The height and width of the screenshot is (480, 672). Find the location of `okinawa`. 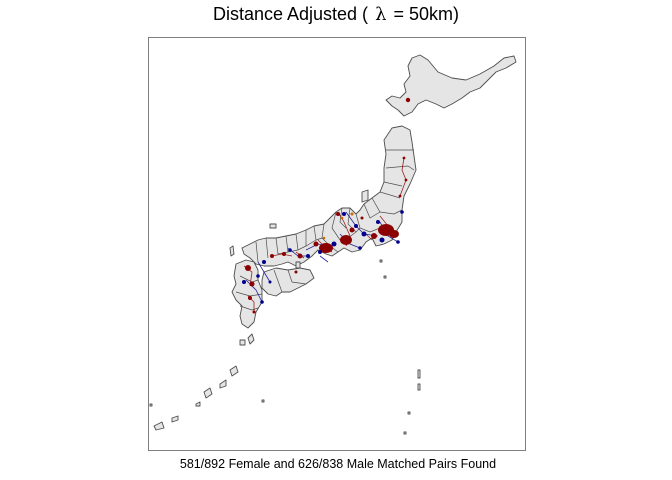

okinawa is located at coordinates (208, 393).